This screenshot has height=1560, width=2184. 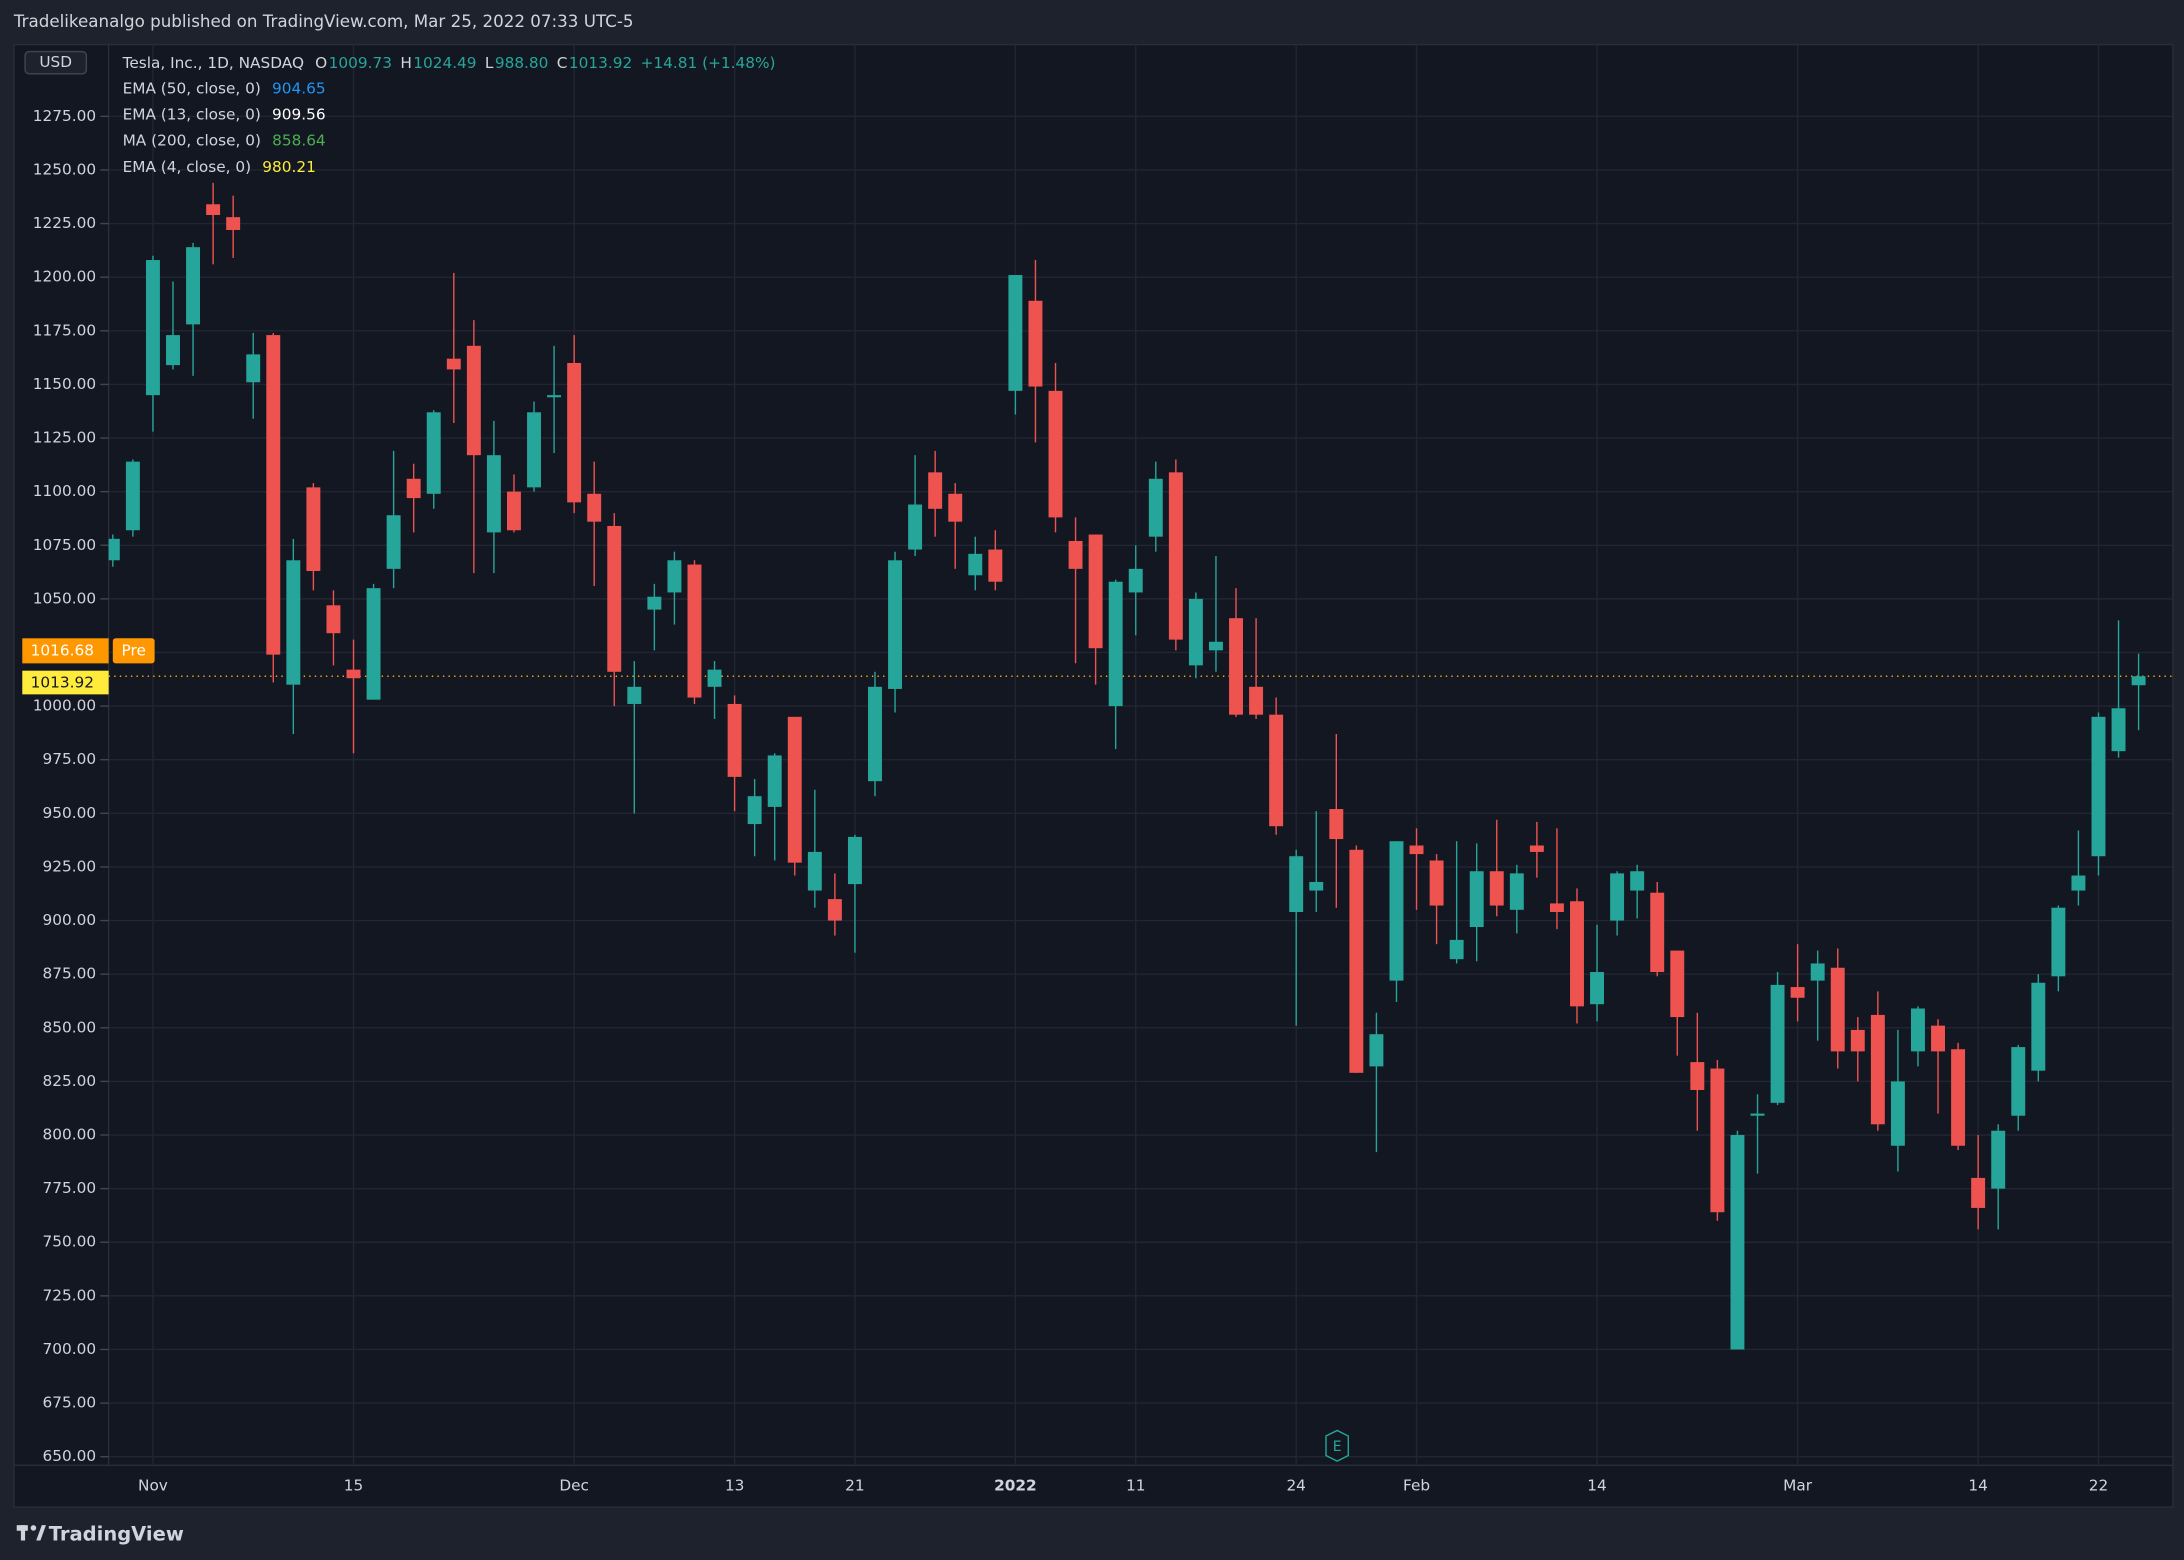 What do you see at coordinates (134, 650) in the screenshot?
I see `premarket-tag: Pre` at bounding box center [134, 650].